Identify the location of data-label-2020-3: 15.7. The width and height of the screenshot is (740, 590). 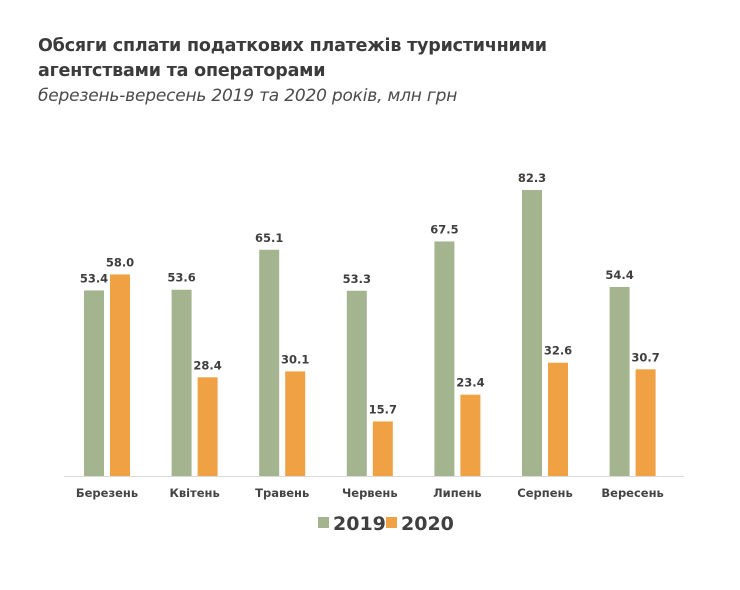
(383, 409).